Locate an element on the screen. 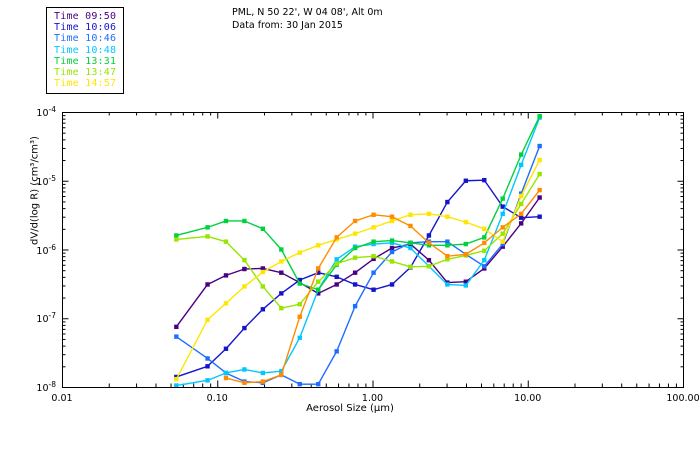 The height and width of the screenshot is (450, 700). legend-item-6: Time 14:57 is located at coordinates (85, 83).